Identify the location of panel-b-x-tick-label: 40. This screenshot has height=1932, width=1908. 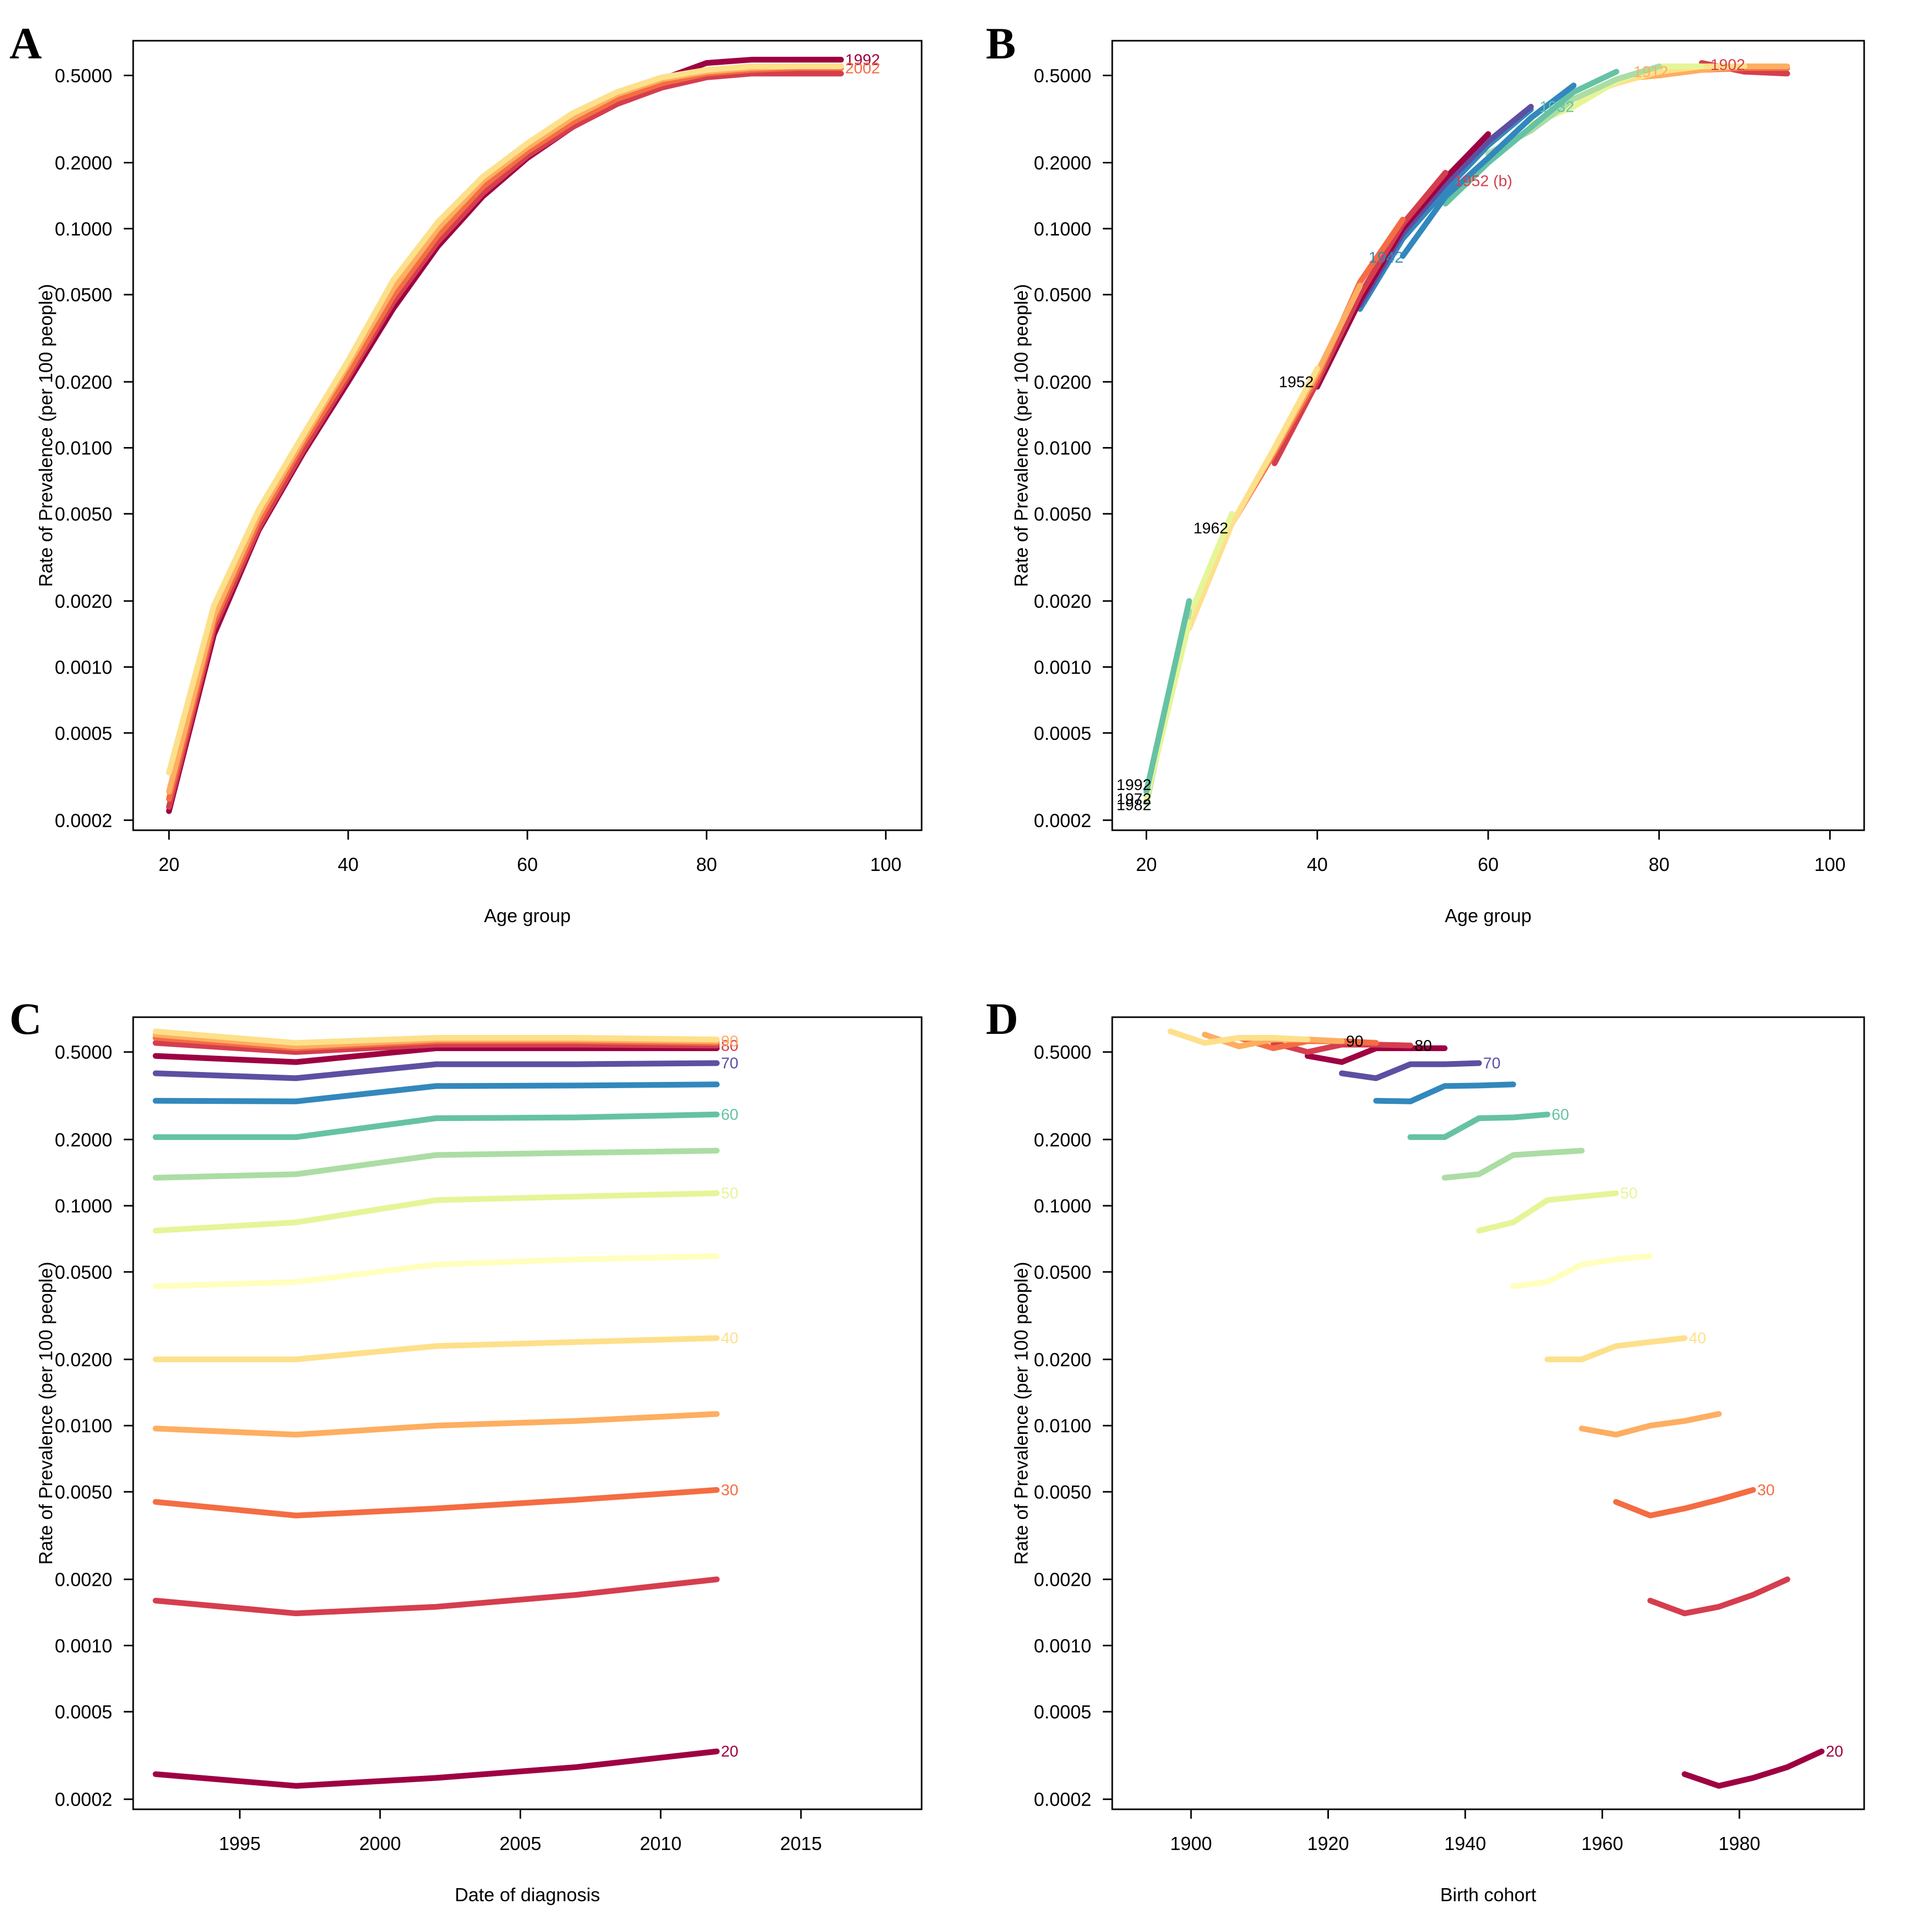
(1317, 864).